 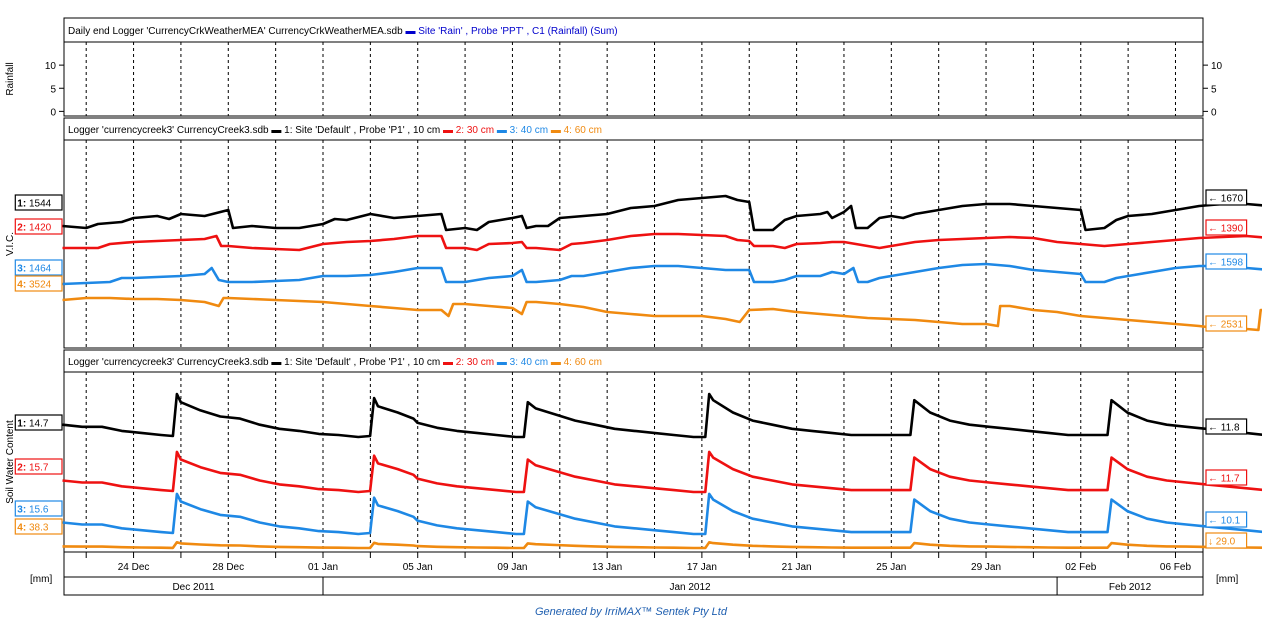 I want to click on vic-start-label: 4: 3524, so click(x=34, y=285).